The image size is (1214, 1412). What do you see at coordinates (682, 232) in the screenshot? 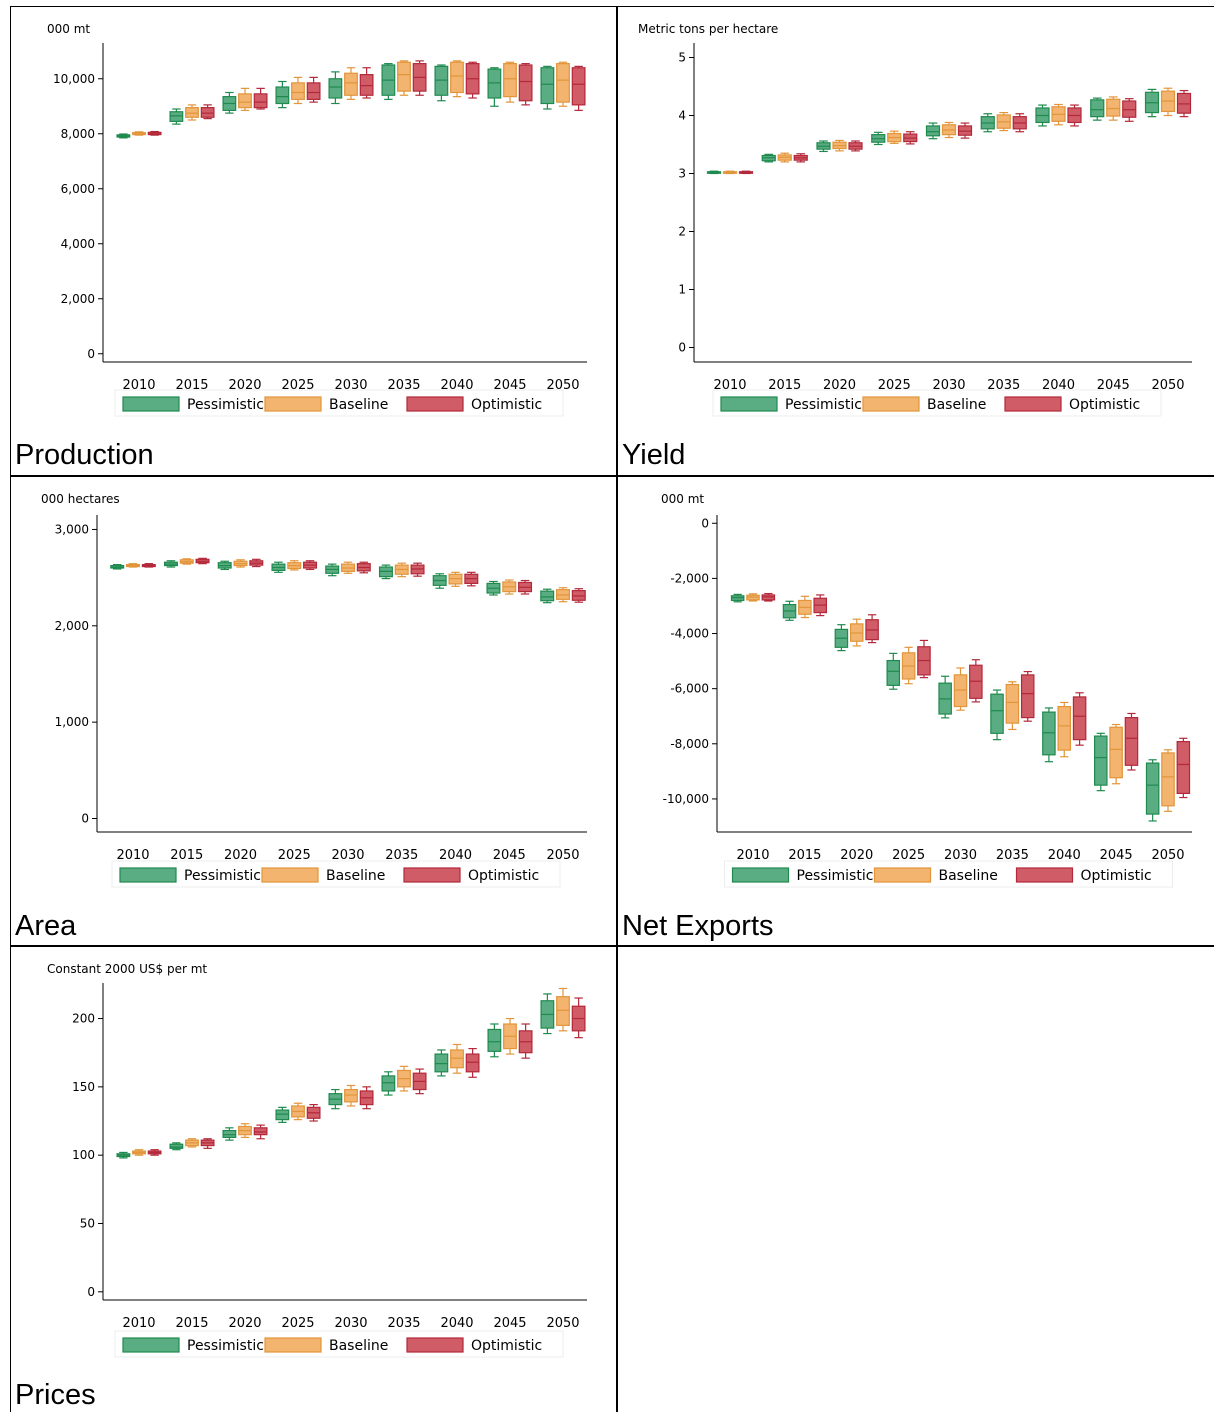
I see `y-tick-label: 2` at bounding box center [682, 232].